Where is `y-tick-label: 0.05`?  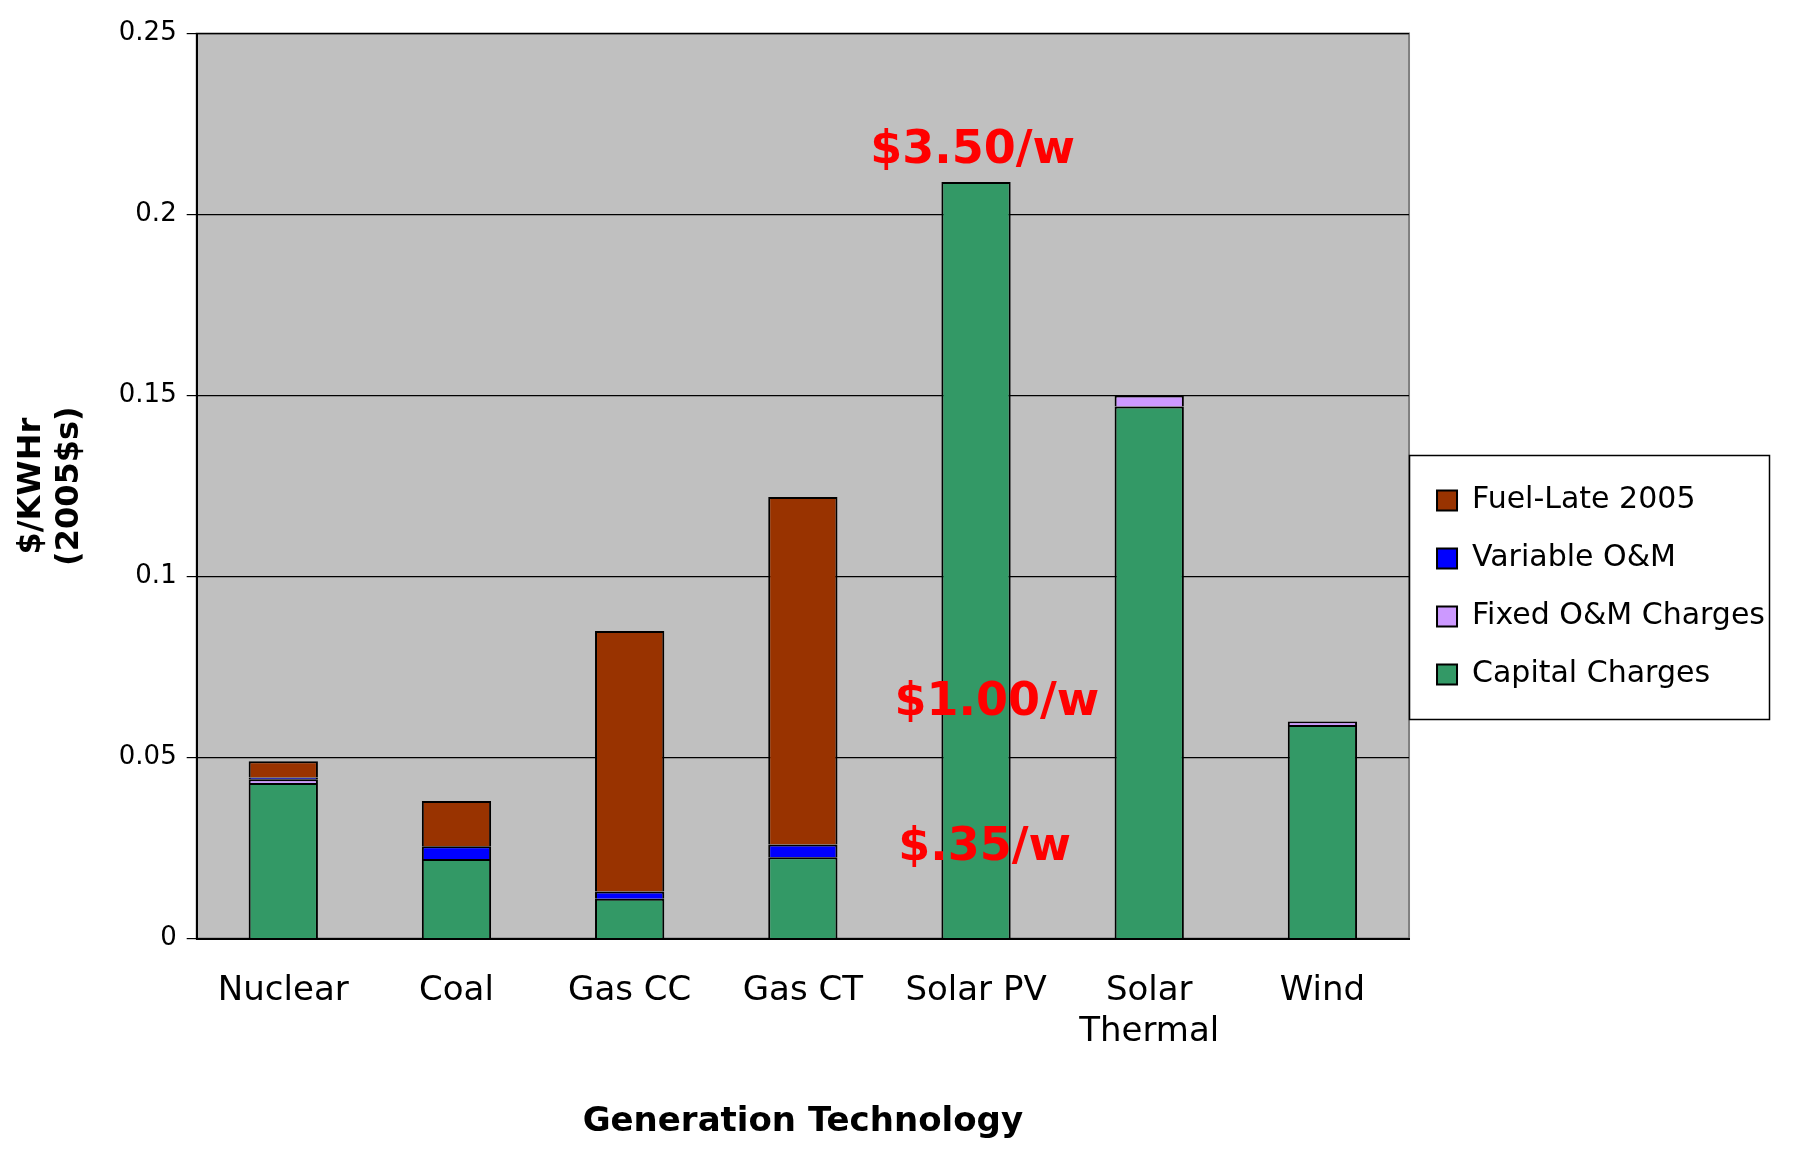 y-tick-label: 0.05 is located at coordinates (147, 755).